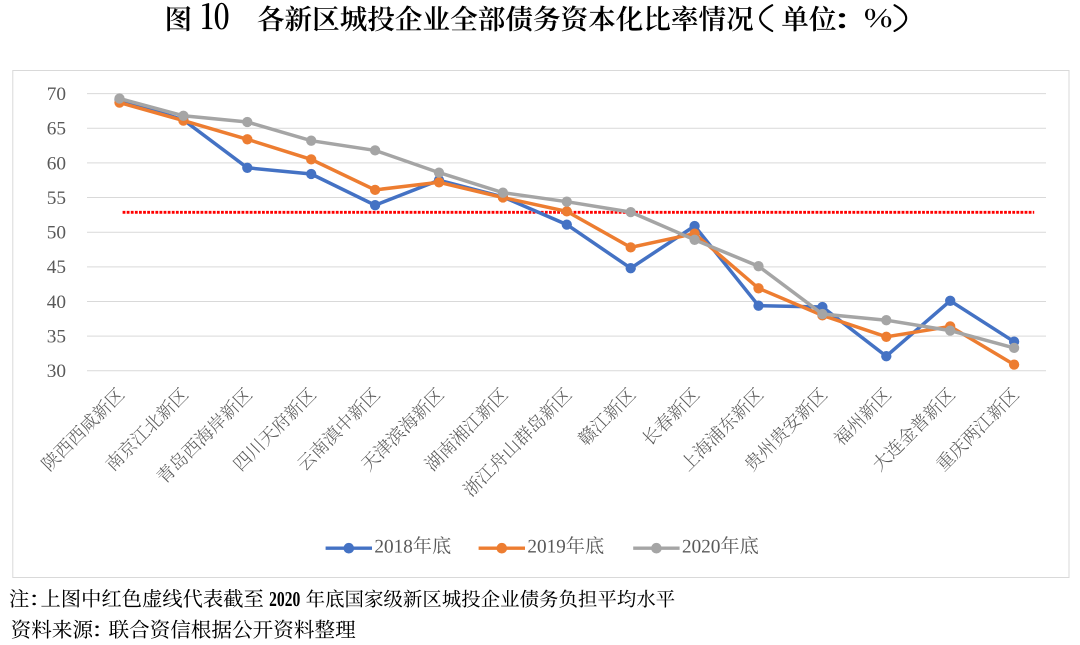 This screenshot has height=645, width=1080. What do you see at coordinates (56, 302) in the screenshot?
I see `svg-text: 40` at bounding box center [56, 302].